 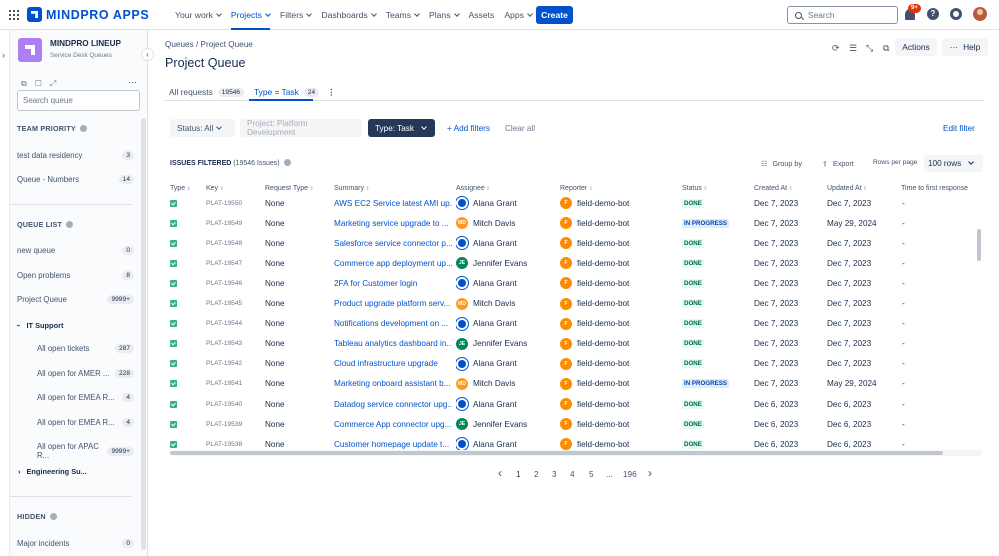 What do you see at coordinates (956, 14) in the screenshot?
I see `gear-icon` at bounding box center [956, 14].